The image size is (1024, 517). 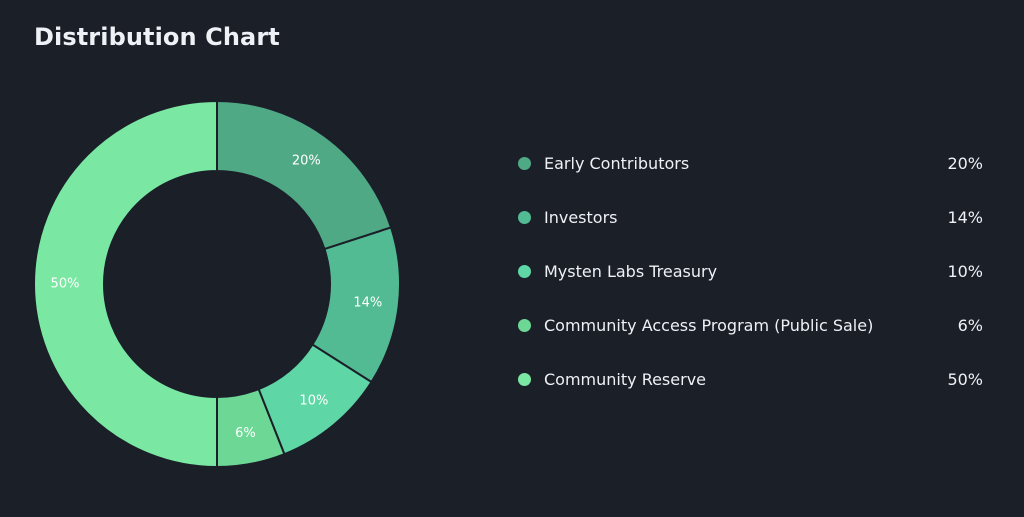 What do you see at coordinates (367, 303) in the screenshot?
I see `slice-label-investors: 14%` at bounding box center [367, 303].